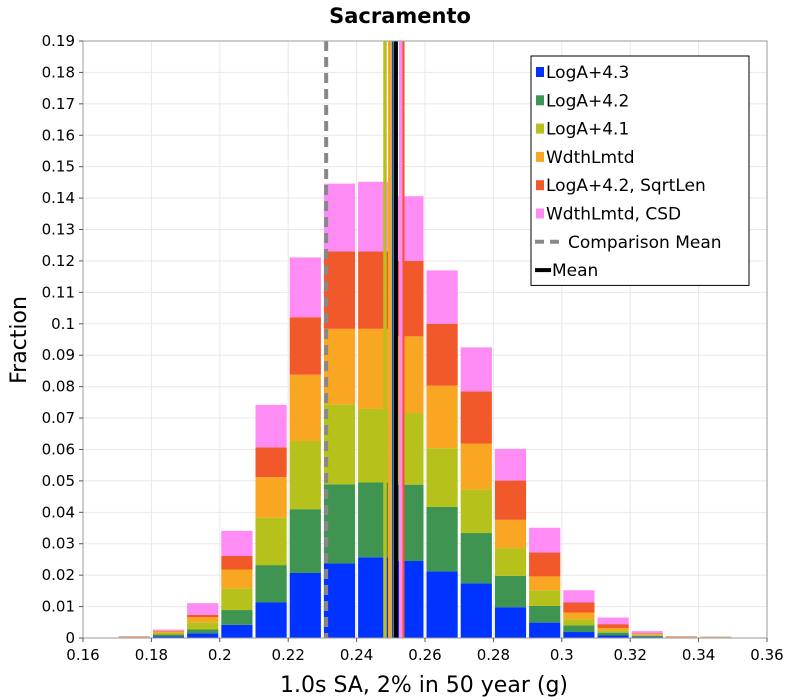 This screenshot has width=800, height=700. I want to click on x-tick-label: 0.34, so click(698, 655).